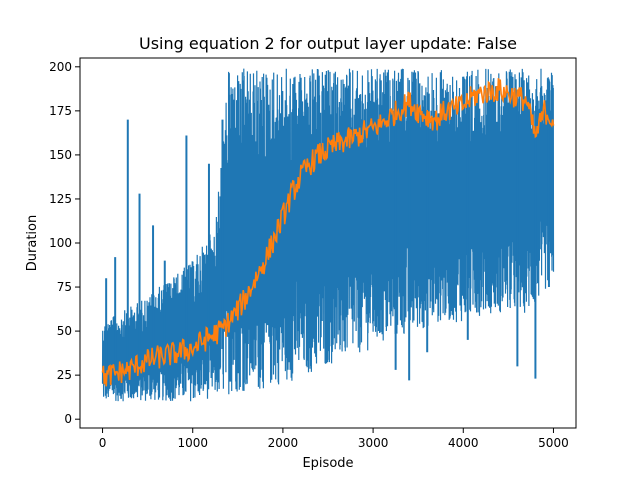 The image size is (640, 480). Describe the element at coordinates (463, 443) in the screenshot. I see `x-tick-label: 4000` at that location.